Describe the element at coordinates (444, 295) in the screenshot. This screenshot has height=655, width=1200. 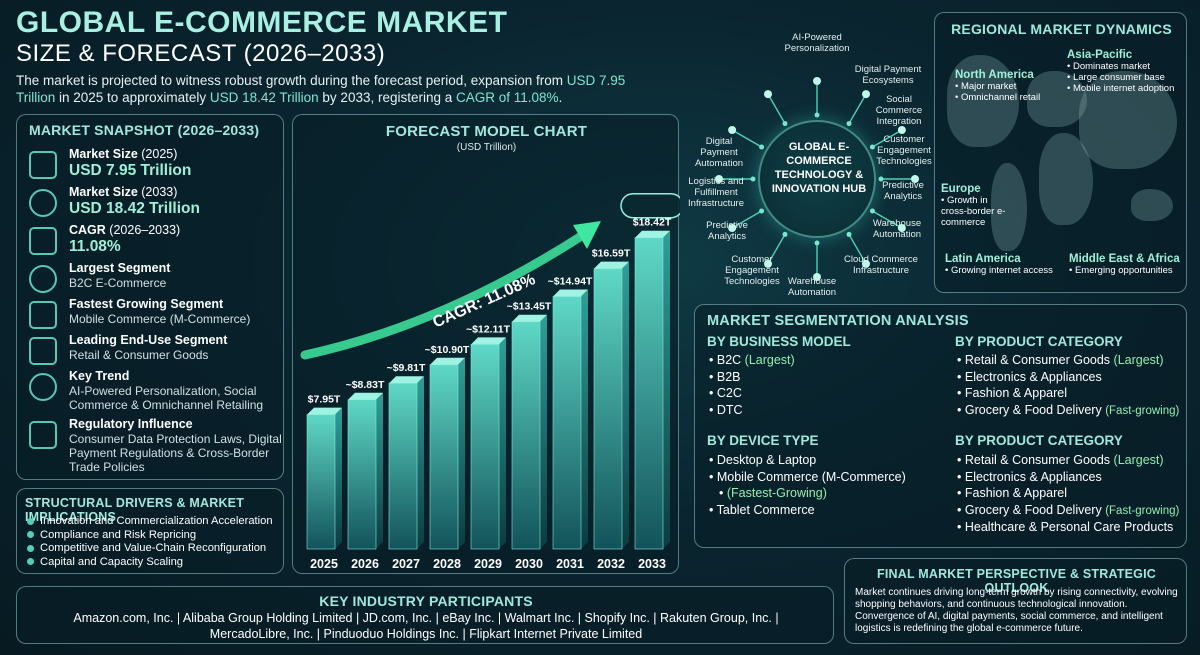
I see `growth-arrow-line` at that location.